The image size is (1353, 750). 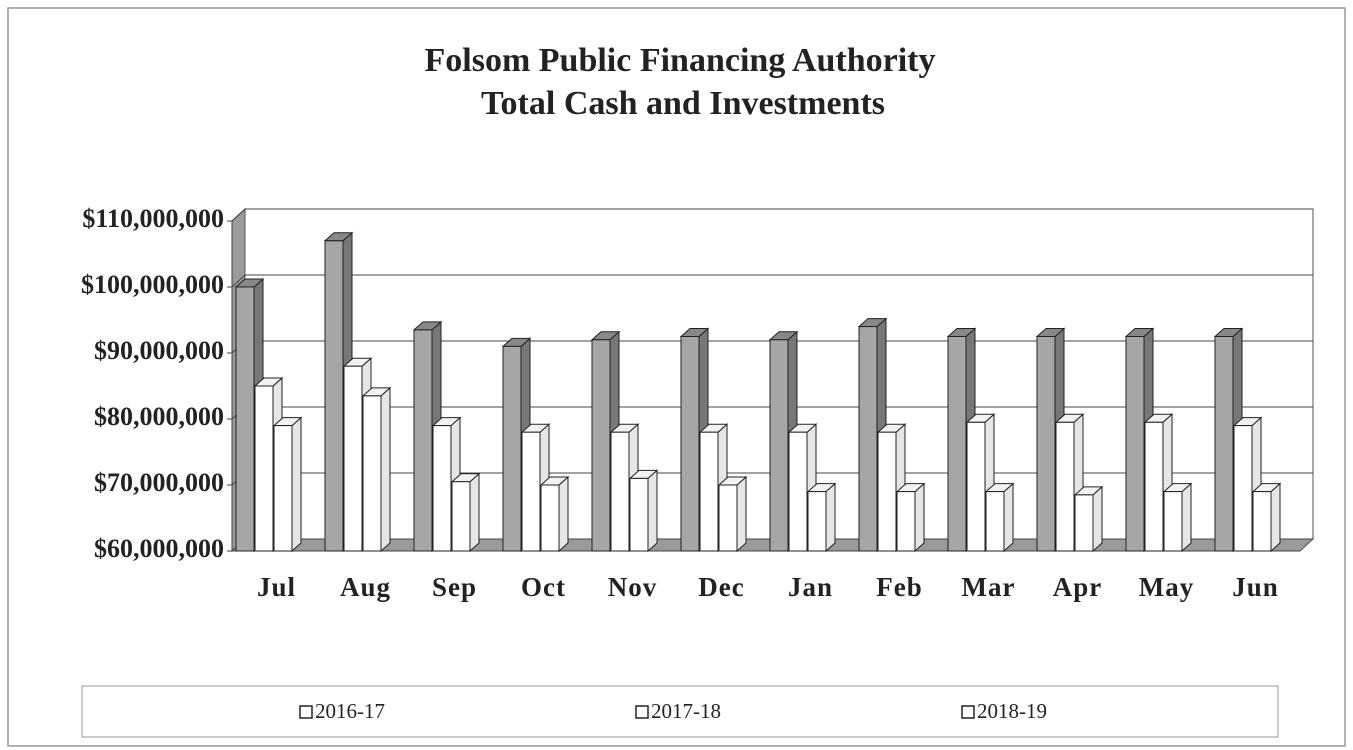 What do you see at coordinates (721, 587) in the screenshot?
I see `x-tick-label: Dec` at bounding box center [721, 587].